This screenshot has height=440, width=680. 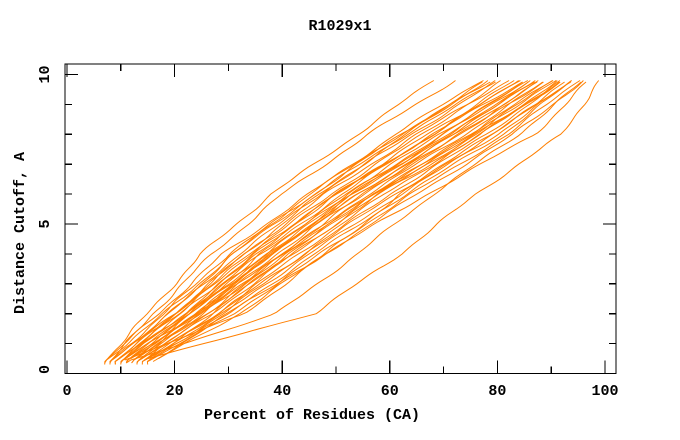 What do you see at coordinates (66, 391) in the screenshot?
I see `x-tick-label: 0` at bounding box center [66, 391].